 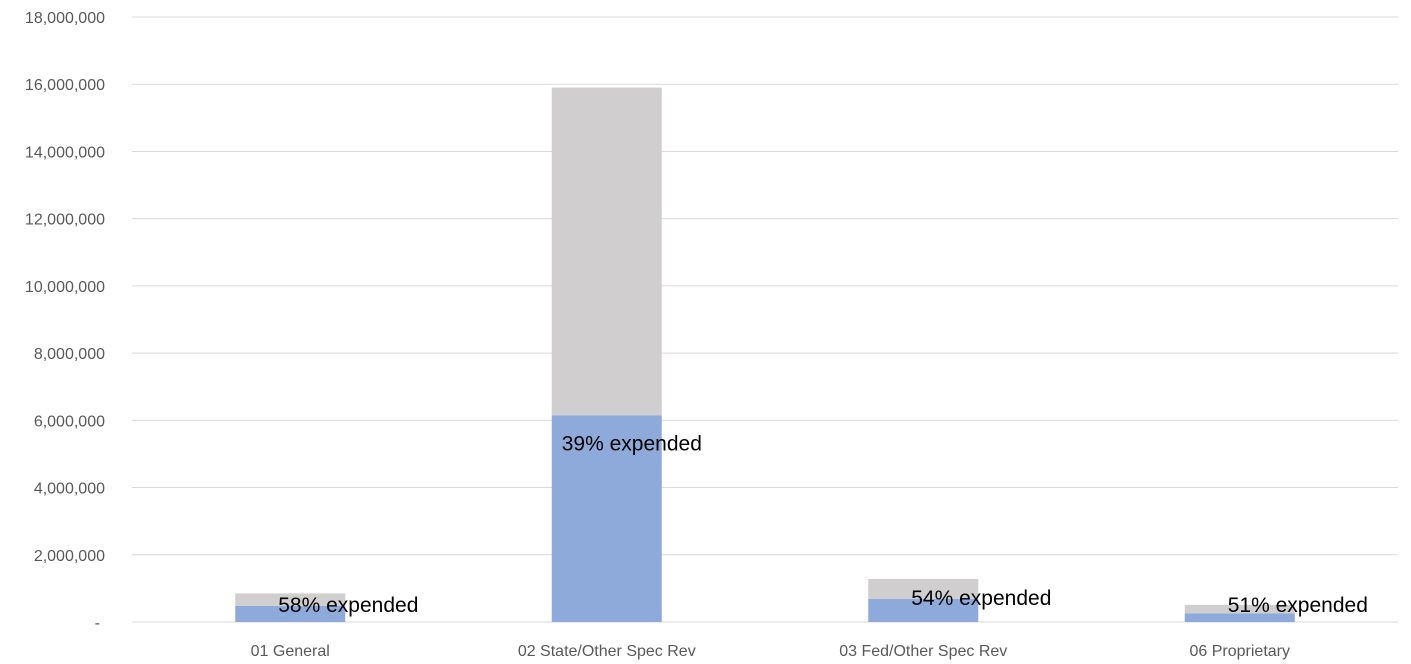 What do you see at coordinates (65, 287) in the screenshot?
I see `y-tick-label: 10,000,000` at bounding box center [65, 287].